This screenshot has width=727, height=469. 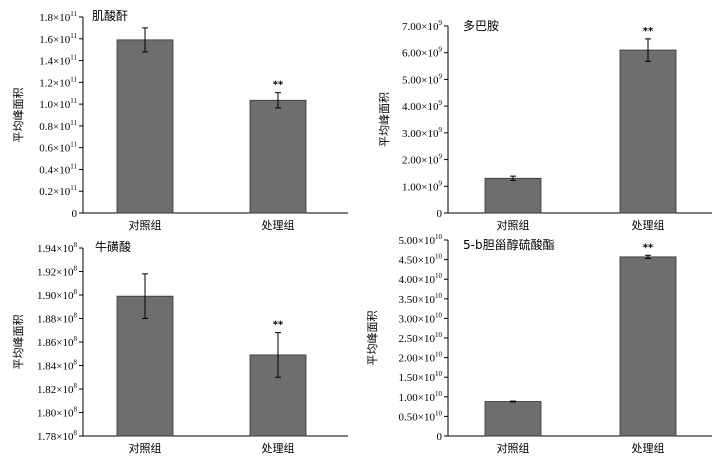 I want to click on y-tick-label: 1.00×10¹⁰, so click(x=421, y=397).